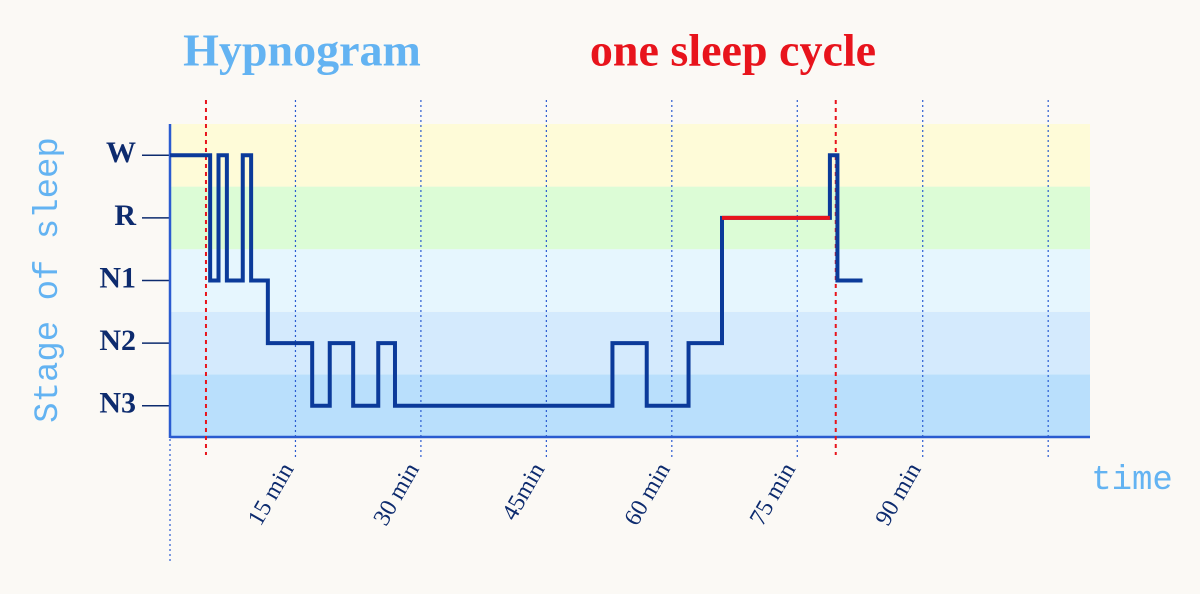  I want to click on y-tick-label: N1, so click(117, 277).